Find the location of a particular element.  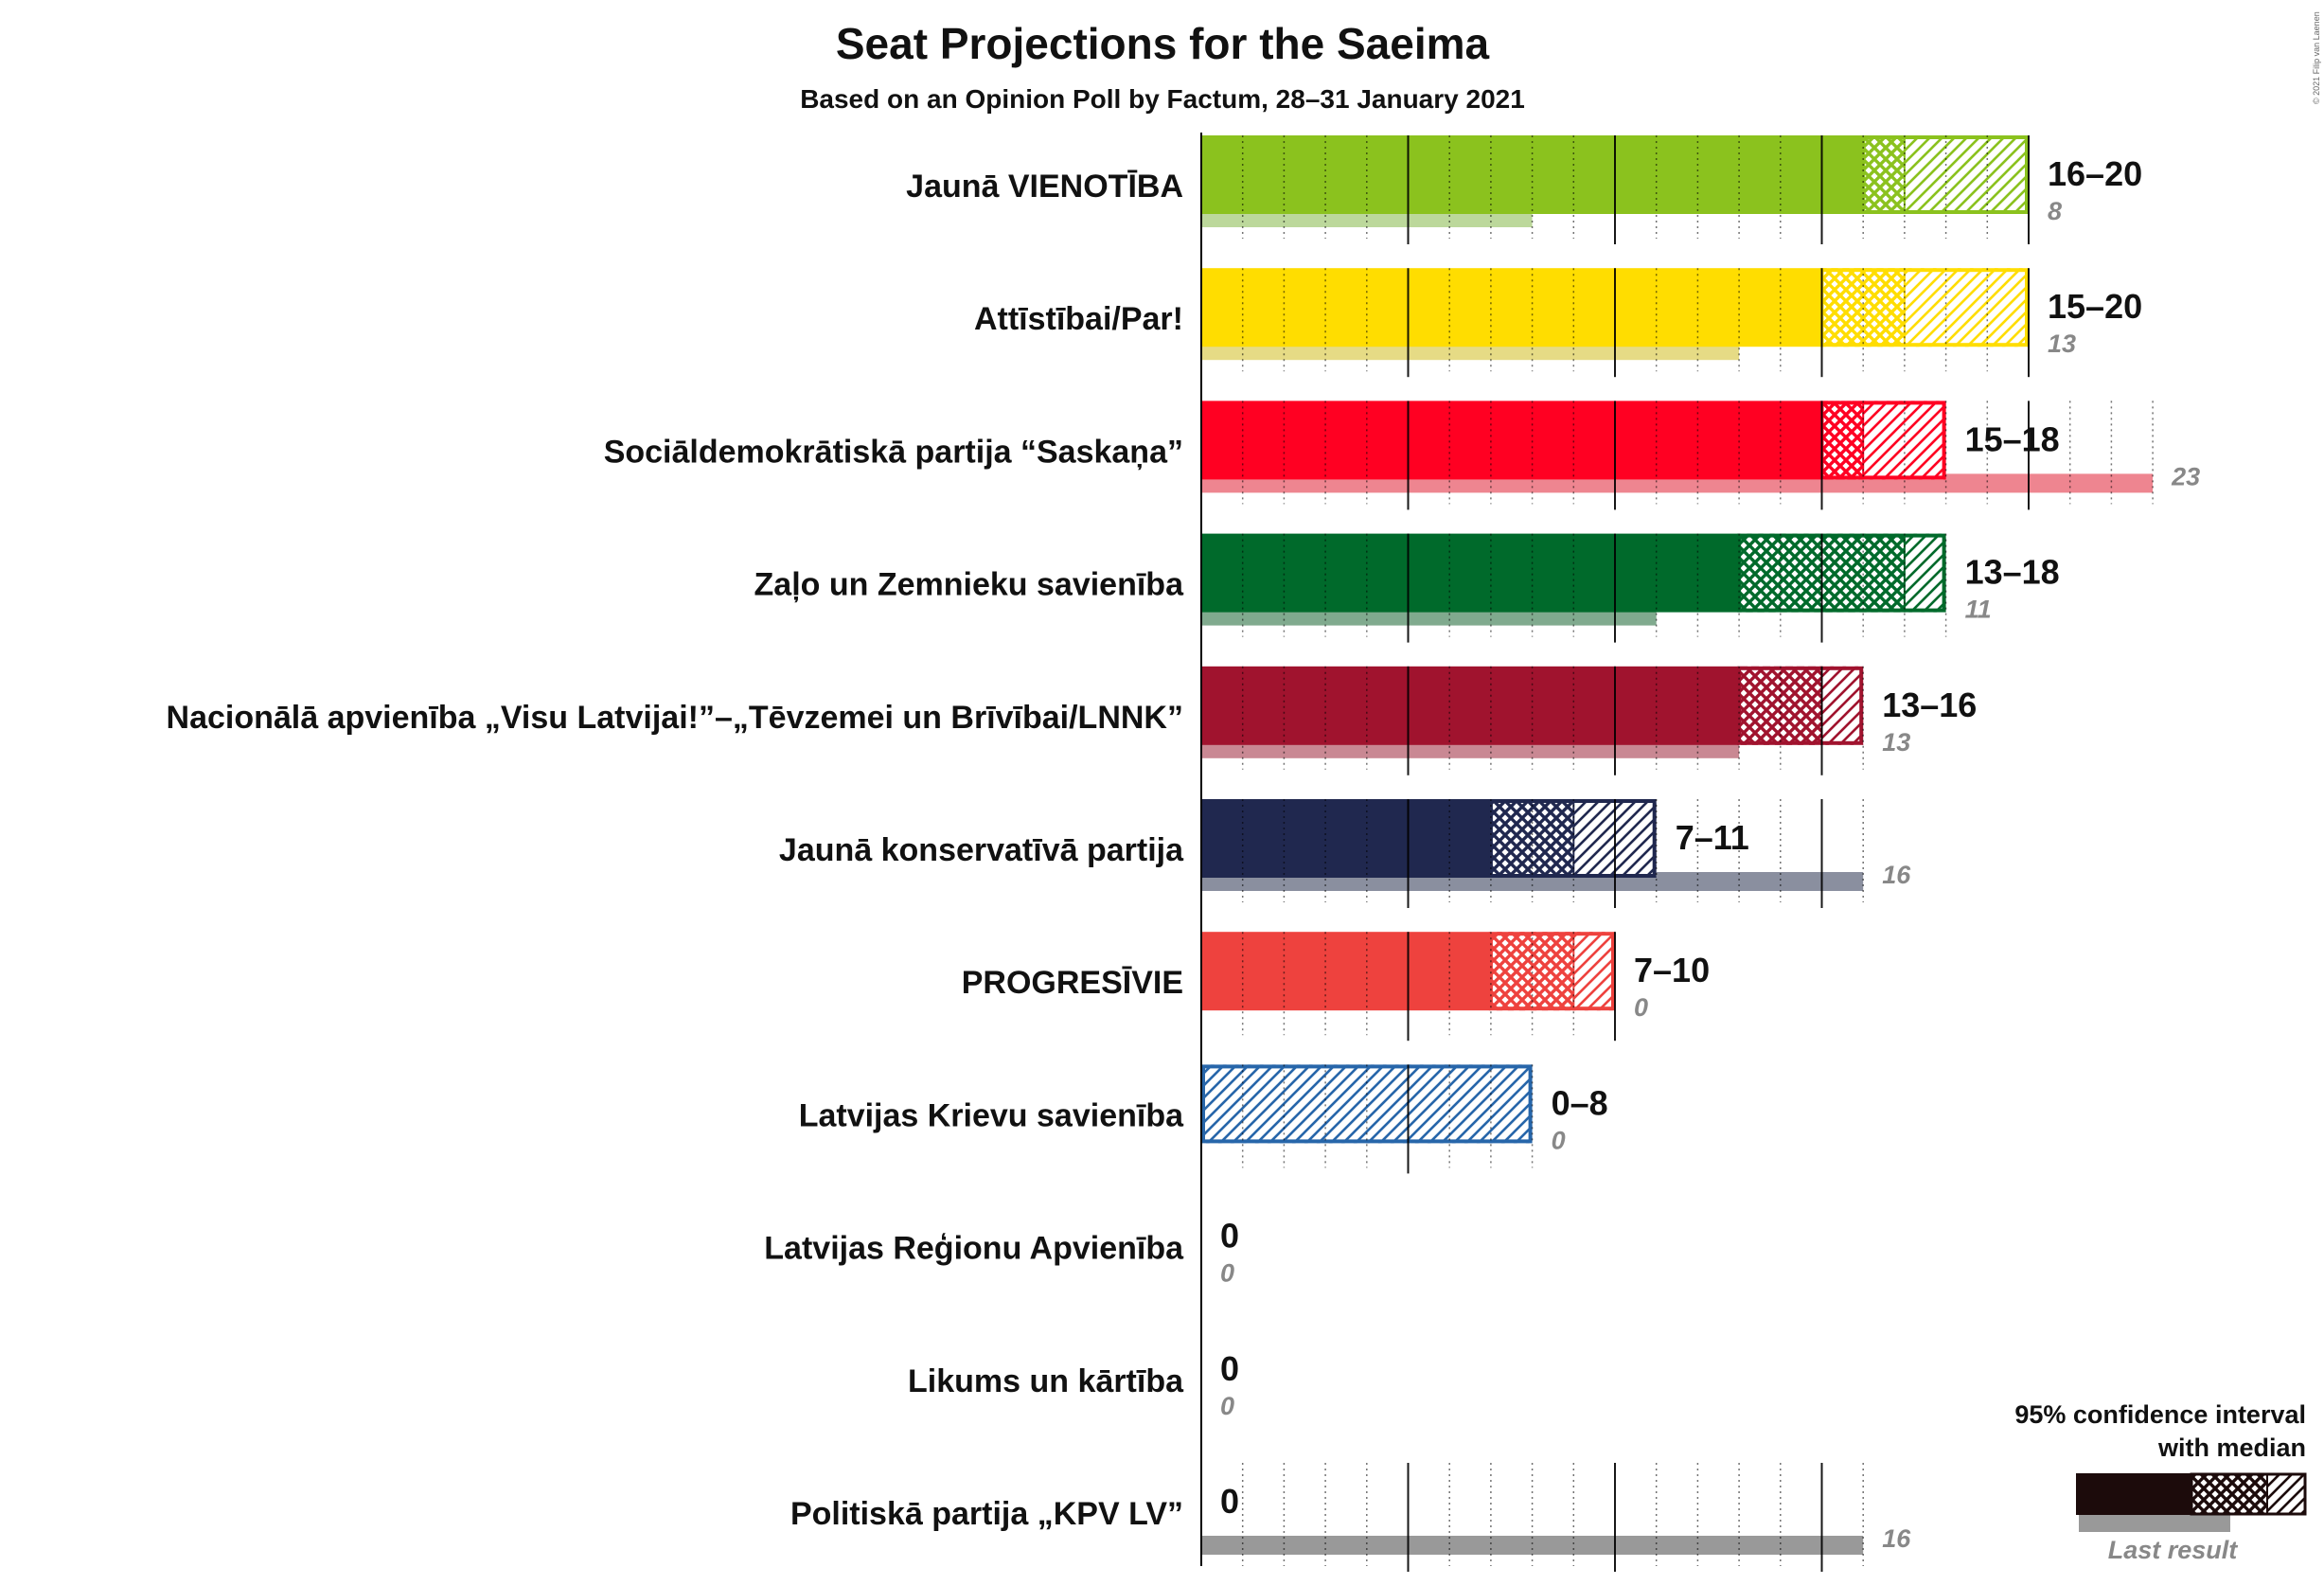

range-label: 13–18 is located at coordinates (2012, 572).